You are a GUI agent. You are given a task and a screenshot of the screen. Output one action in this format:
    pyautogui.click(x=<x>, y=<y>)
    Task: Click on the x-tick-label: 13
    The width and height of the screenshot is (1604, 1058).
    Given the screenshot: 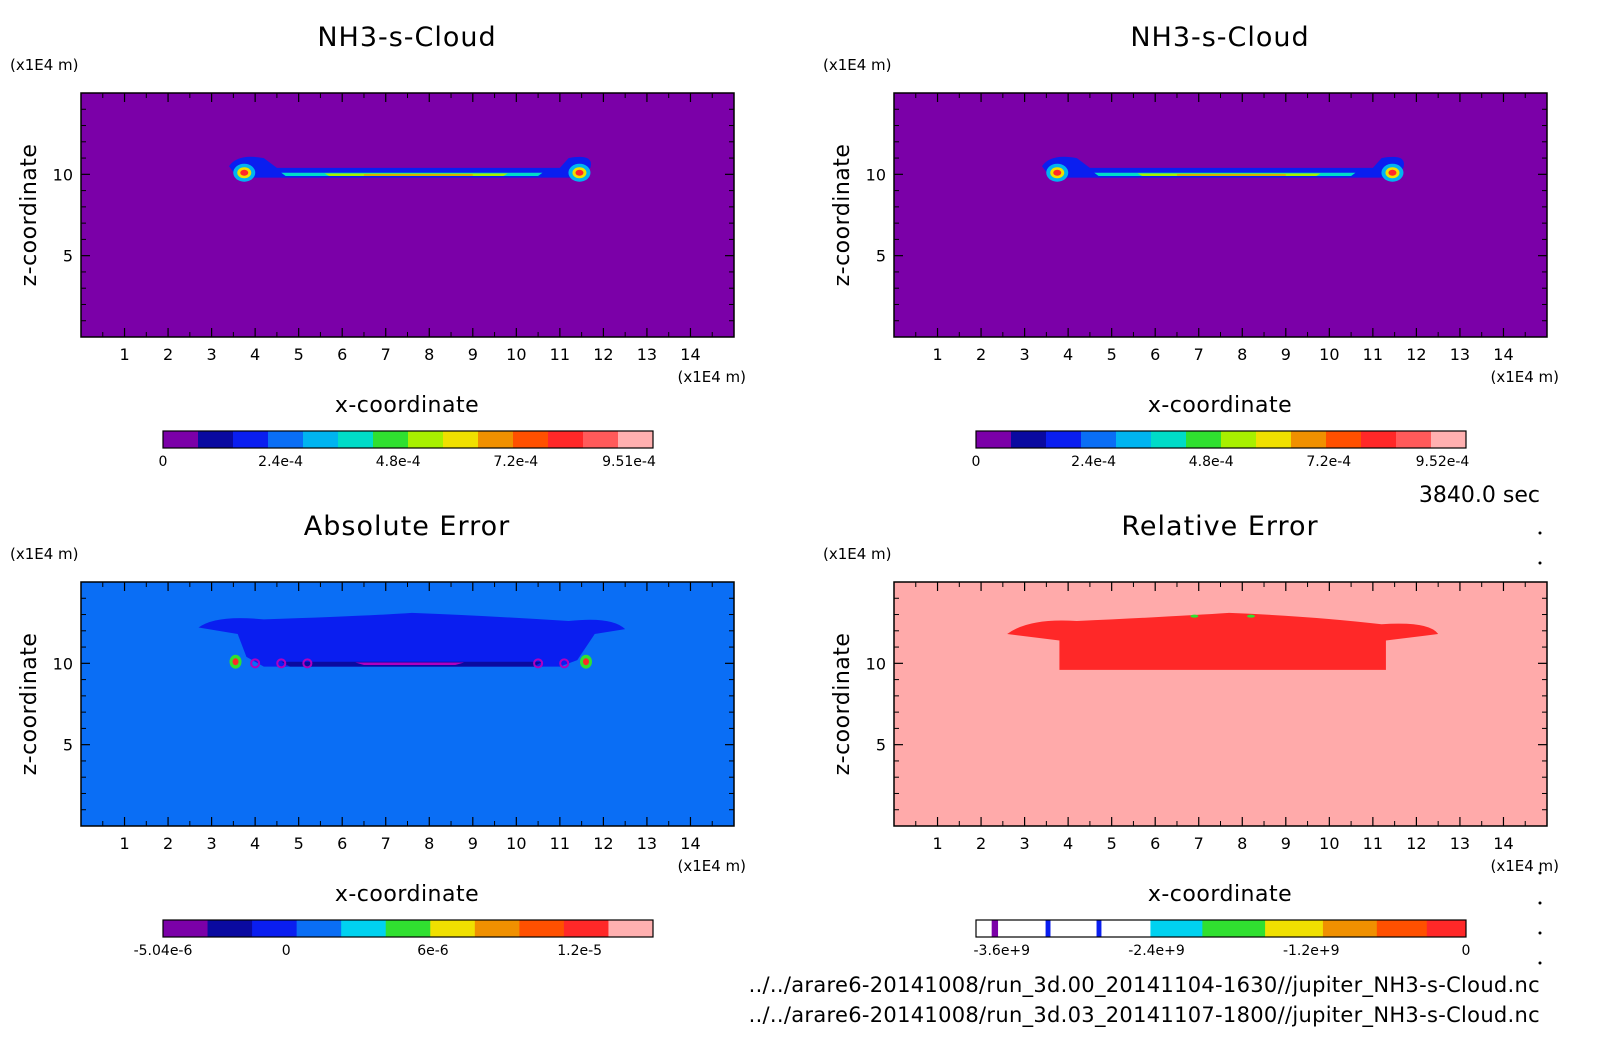 What is the action you would take?
    pyautogui.click(x=647, y=354)
    